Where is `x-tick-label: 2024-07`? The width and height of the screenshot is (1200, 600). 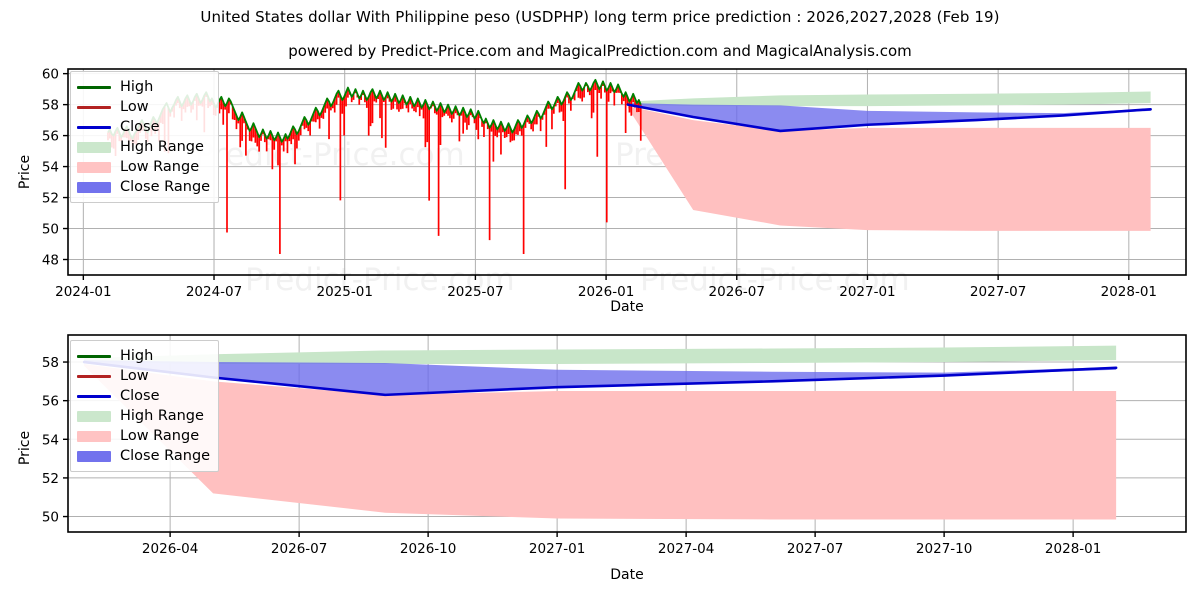
x-tick-label: 2024-07 is located at coordinates (214, 292).